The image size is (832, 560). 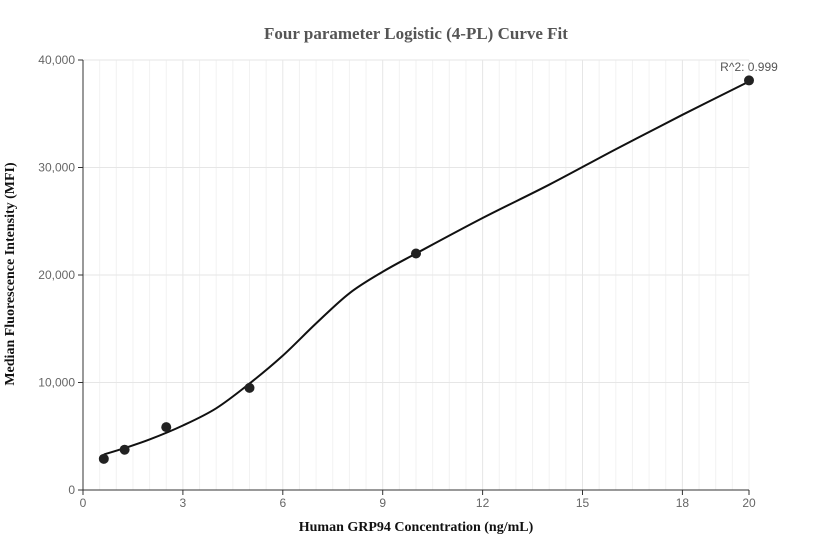 What do you see at coordinates (749, 67) in the screenshot?
I see `r-squared-annotation: R^2: 0.999` at bounding box center [749, 67].